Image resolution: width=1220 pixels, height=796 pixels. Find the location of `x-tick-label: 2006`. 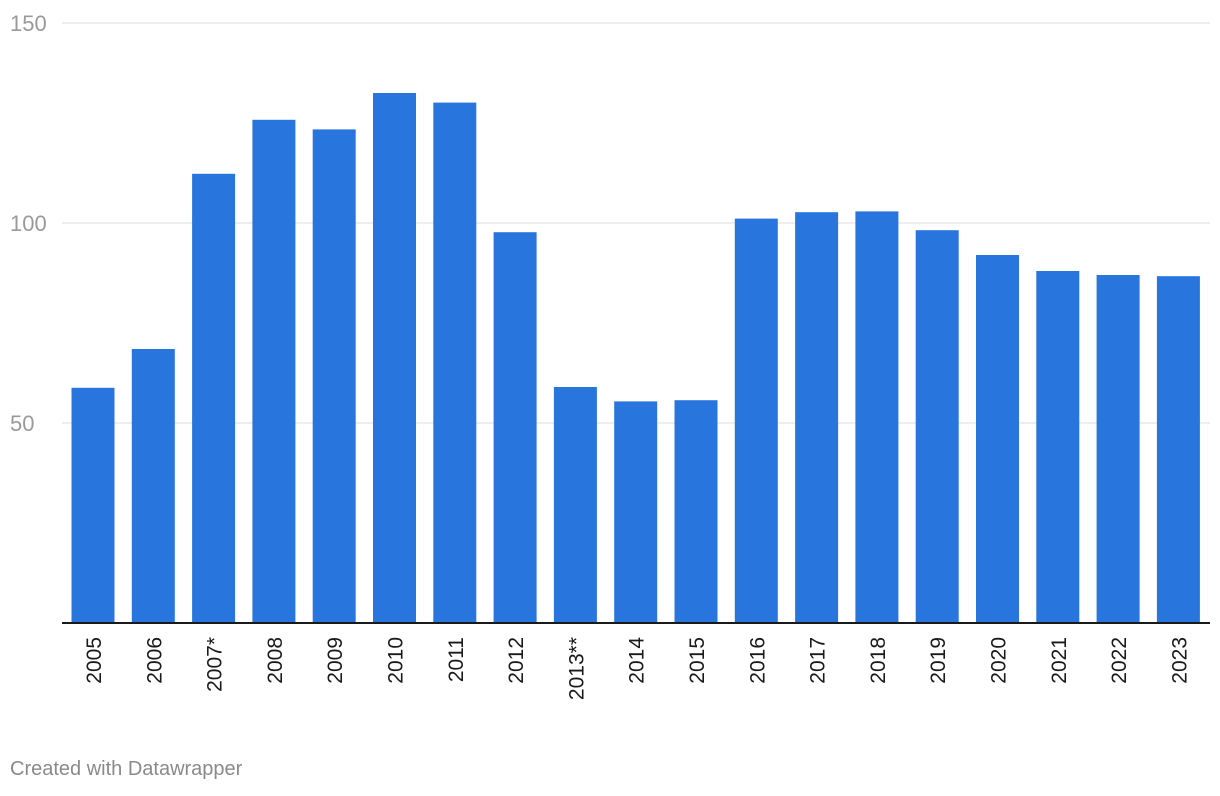

x-tick-label: 2006 is located at coordinates (154, 660).